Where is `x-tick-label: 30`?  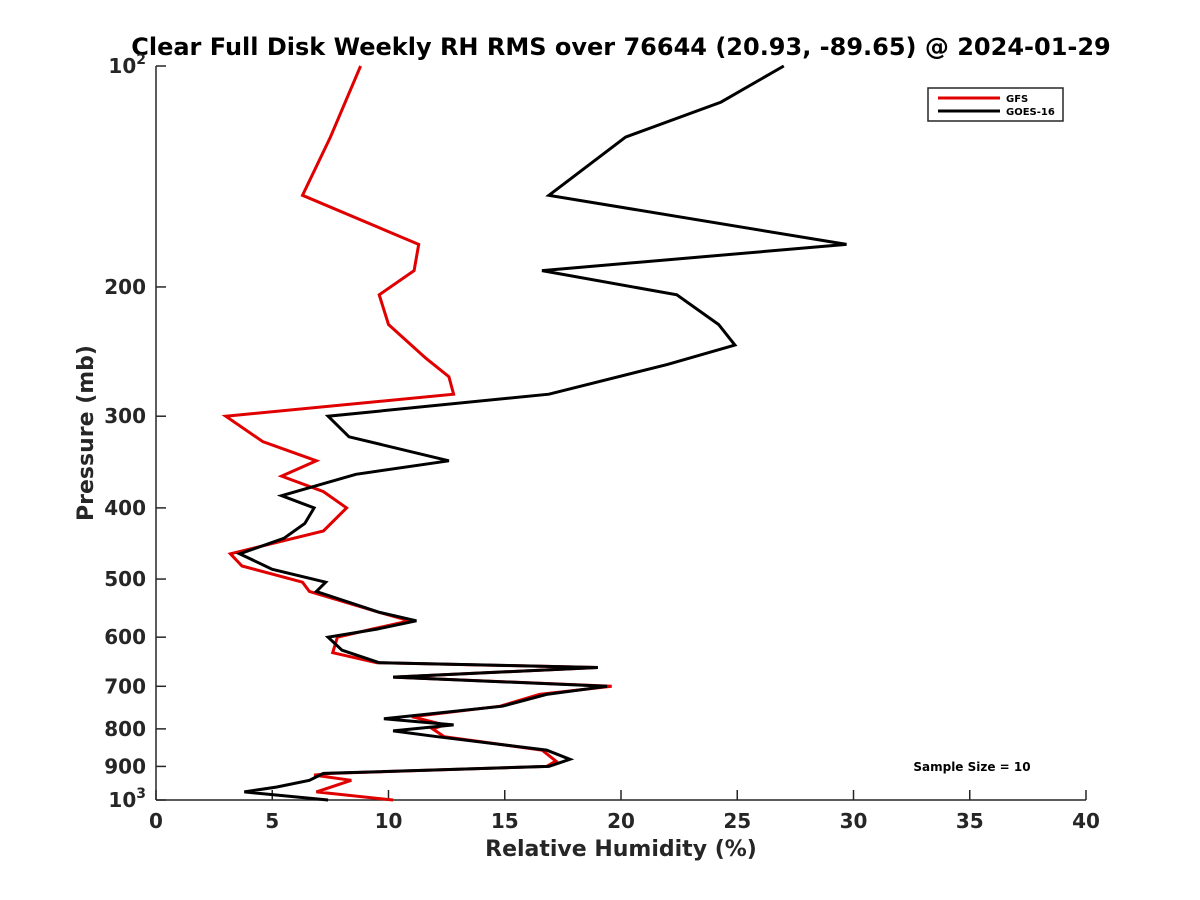
x-tick-label: 30 is located at coordinates (854, 821).